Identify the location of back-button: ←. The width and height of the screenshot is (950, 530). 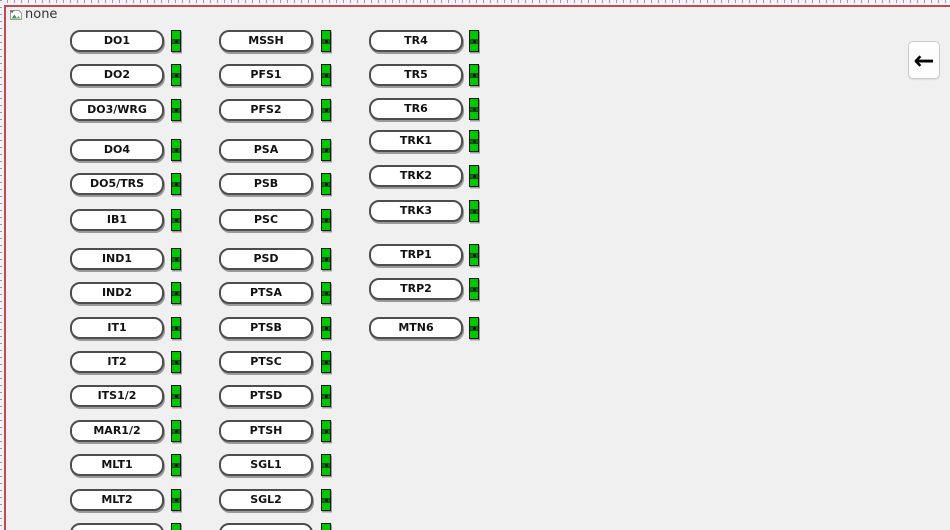
(924, 60).